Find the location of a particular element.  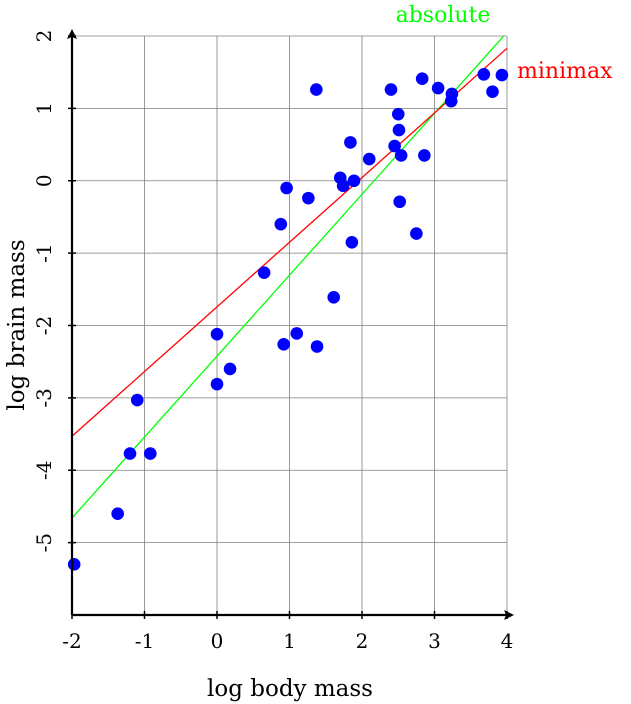

x-tick-label-2: 0 is located at coordinates (217, 641).